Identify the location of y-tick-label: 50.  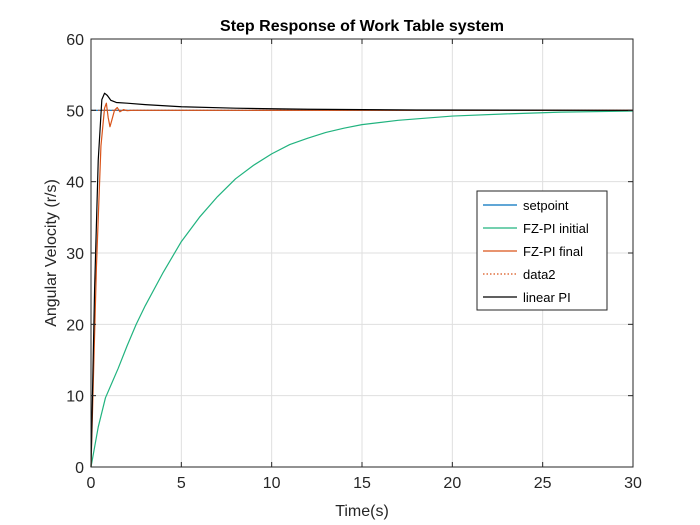
(75, 111).